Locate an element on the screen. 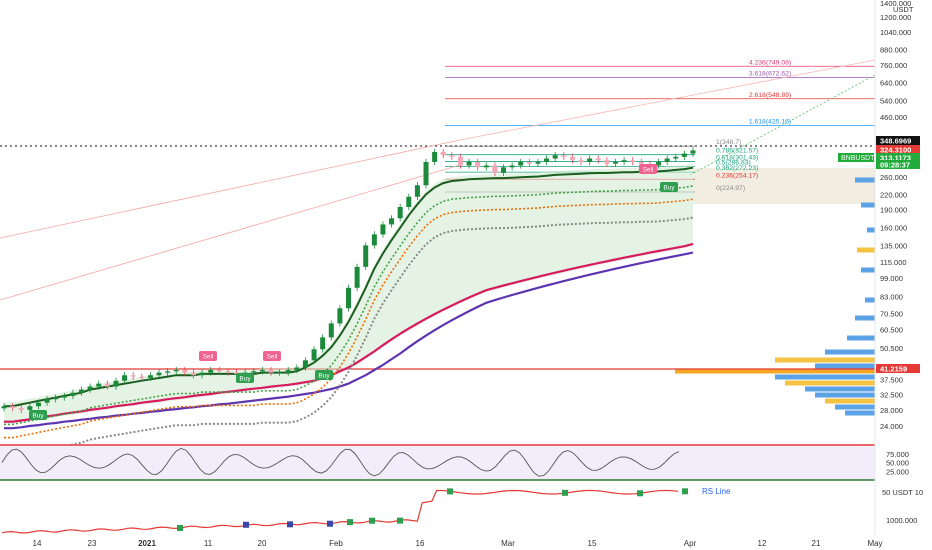 The height and width of the screenshot is (550, 932). symbol-badge-bg is located at coordinates (856, 157).